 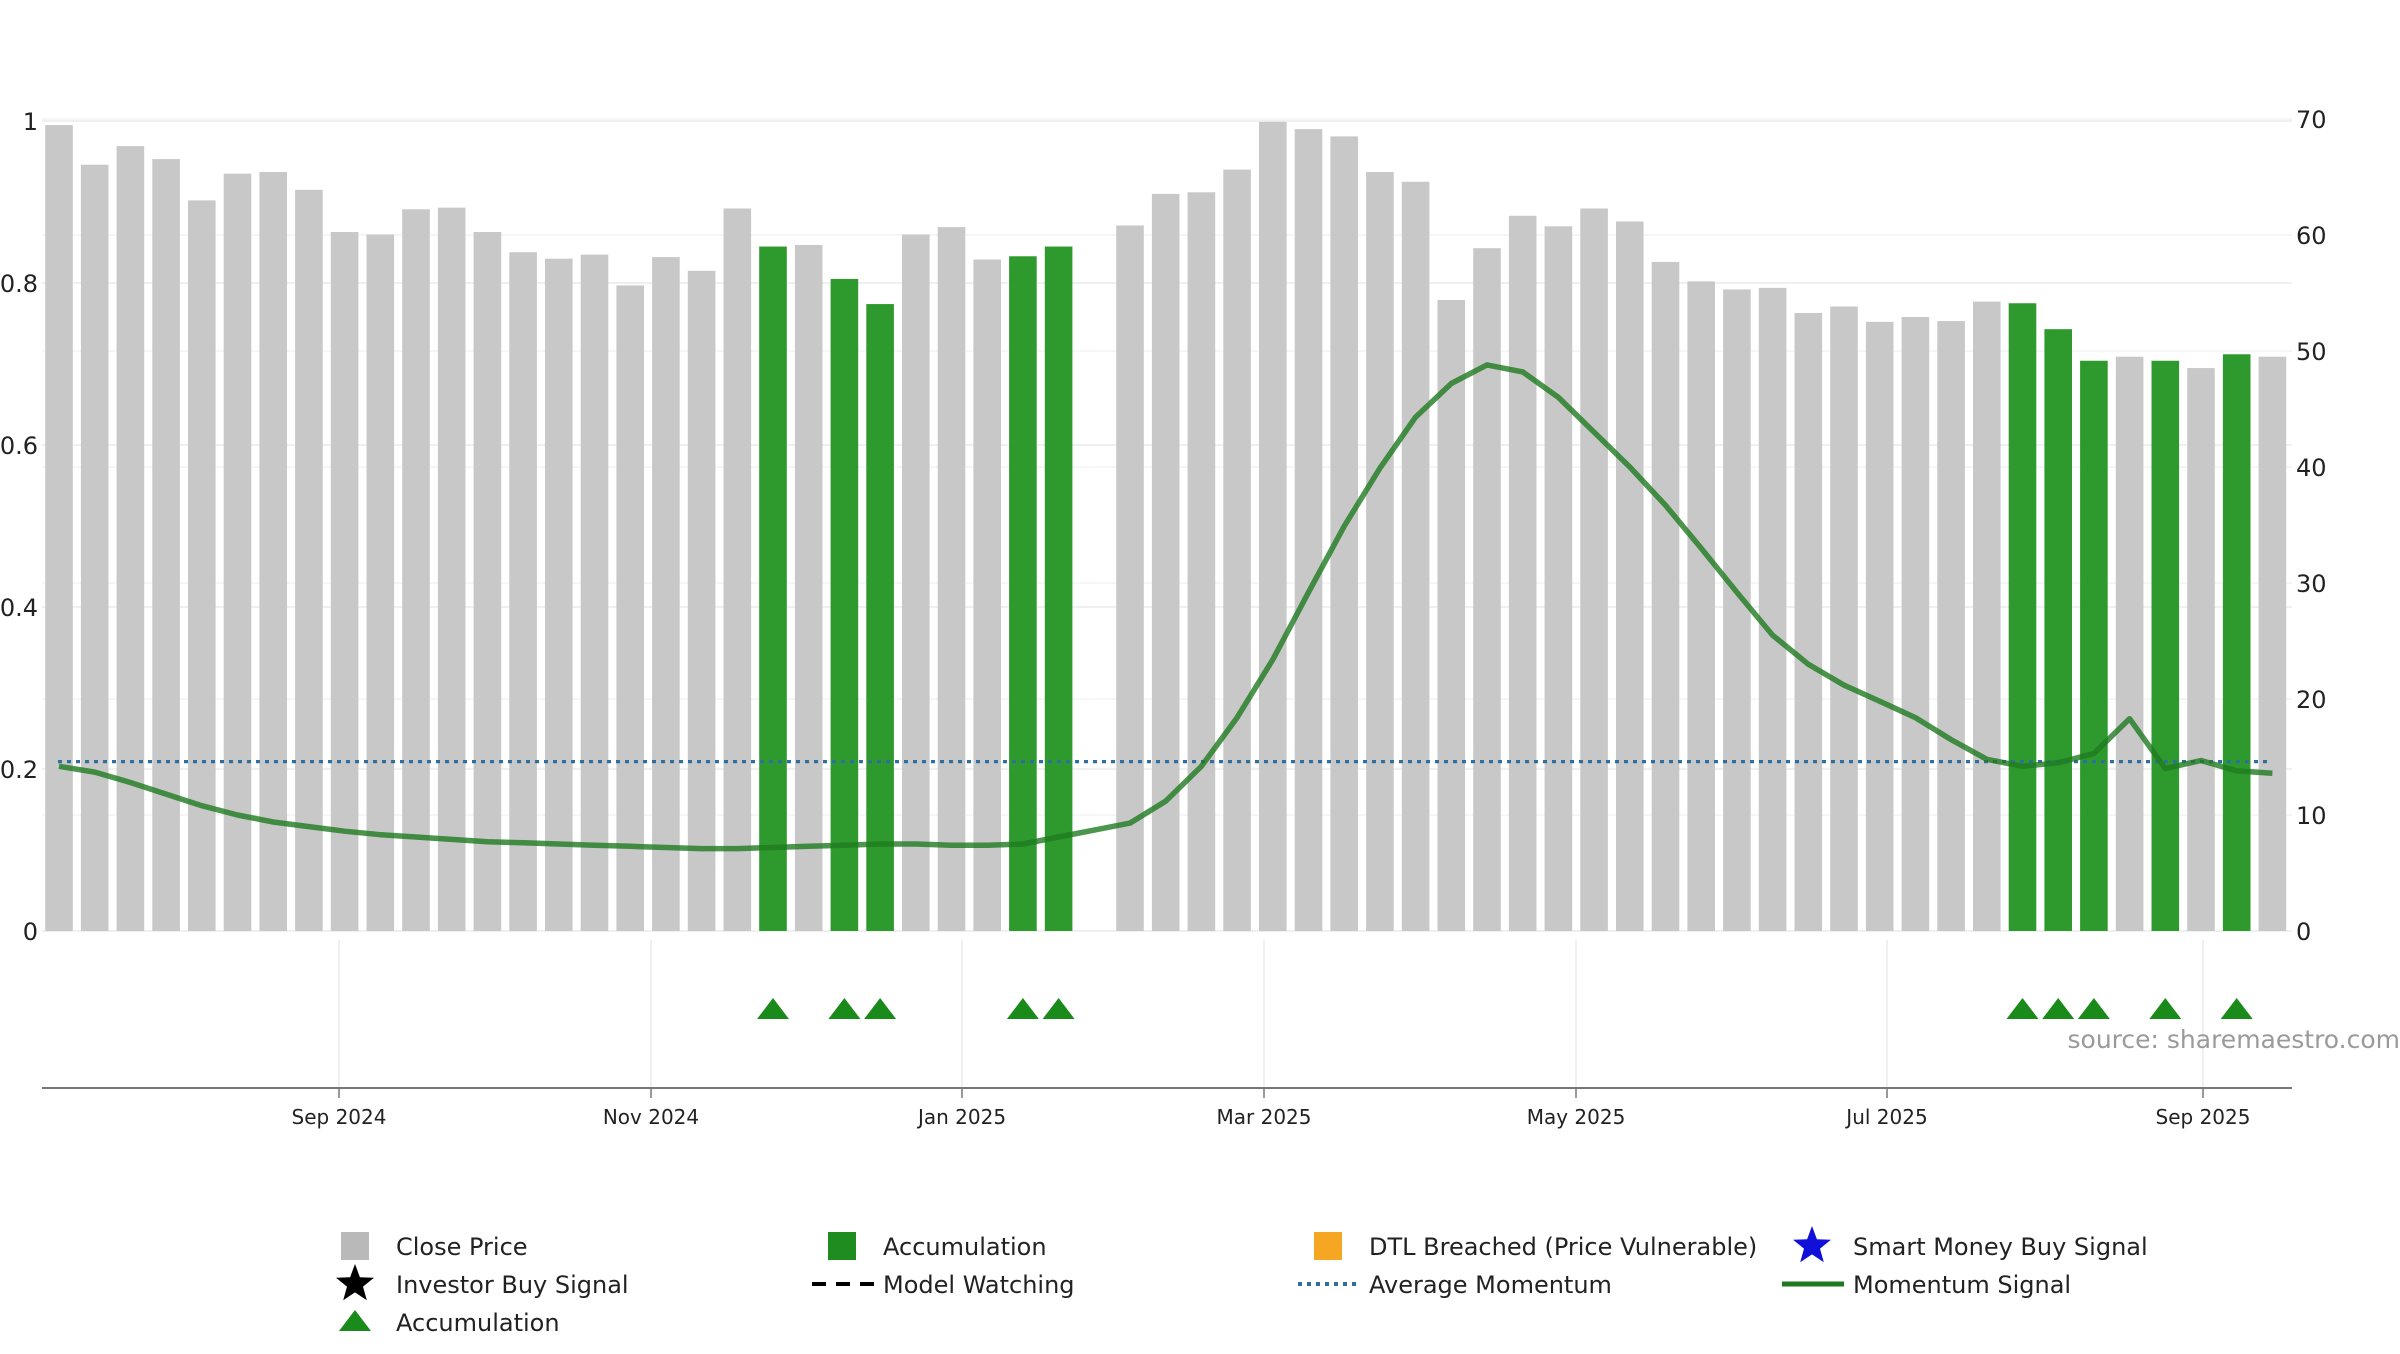 I want to click on right-tick-label: 10, so click(x=2311, y=816).